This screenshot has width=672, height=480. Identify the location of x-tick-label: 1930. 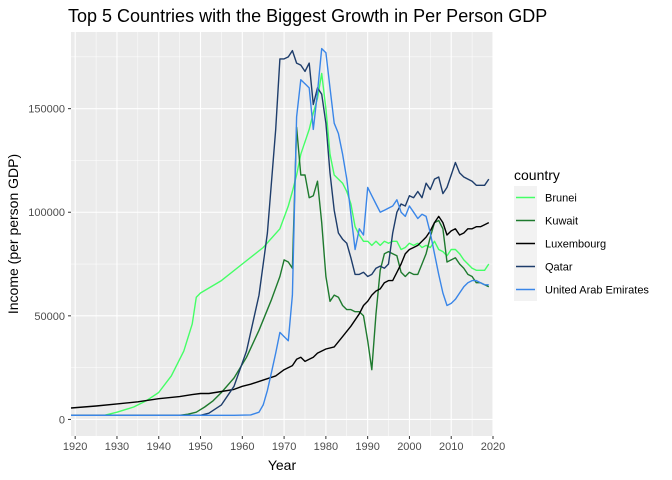
(117, 447).